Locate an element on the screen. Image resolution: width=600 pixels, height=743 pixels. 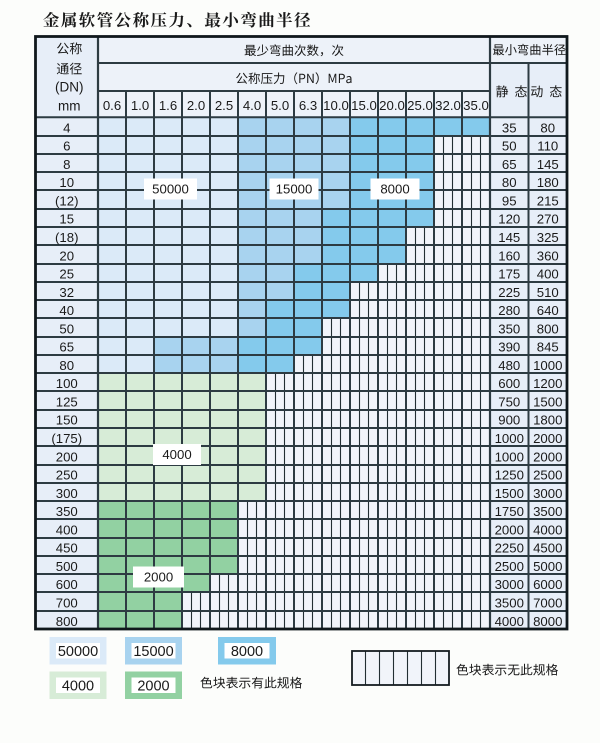
svg-text: 480 is located at coordinates (509, 365).